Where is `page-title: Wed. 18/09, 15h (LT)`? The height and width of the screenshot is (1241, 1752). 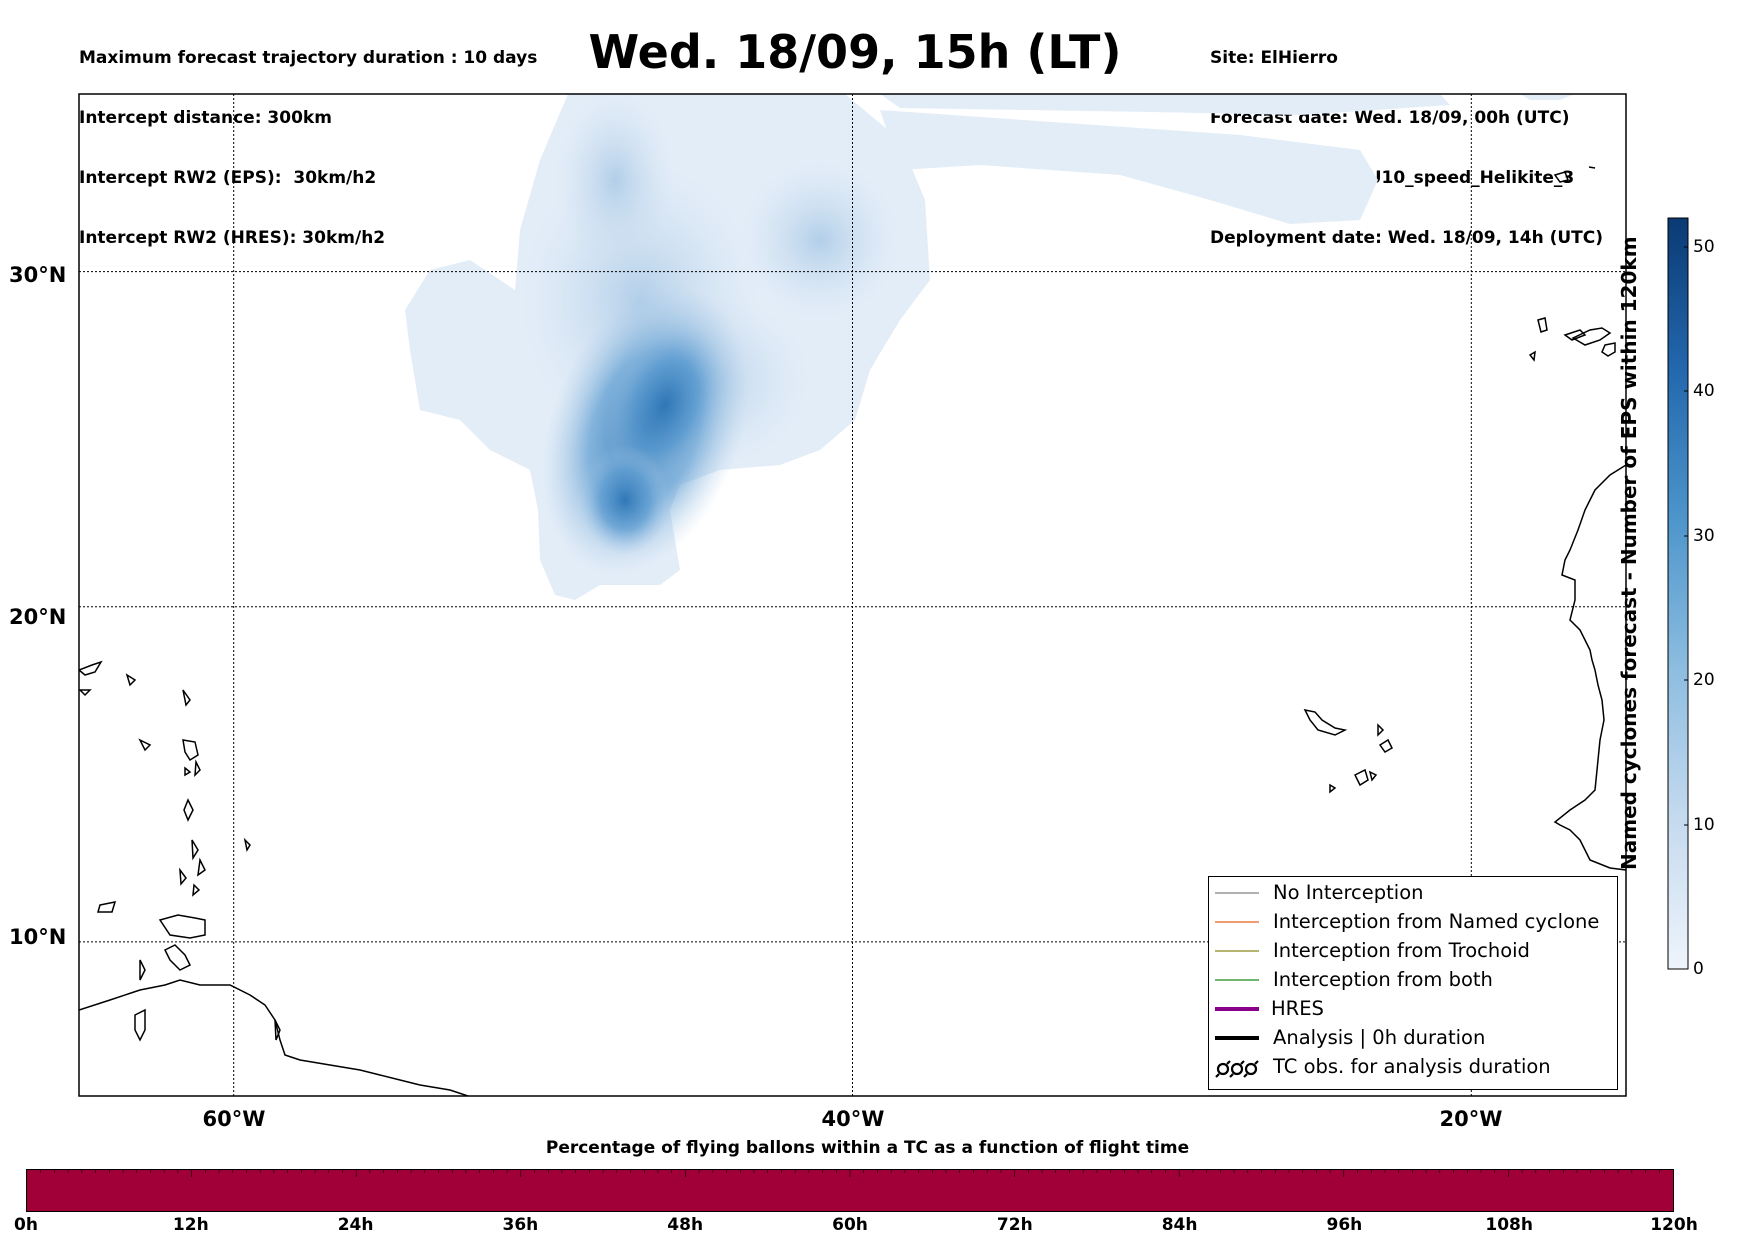
page-title: Wed. 18/09, 15h (LT) is located at coordinates (855, 52).